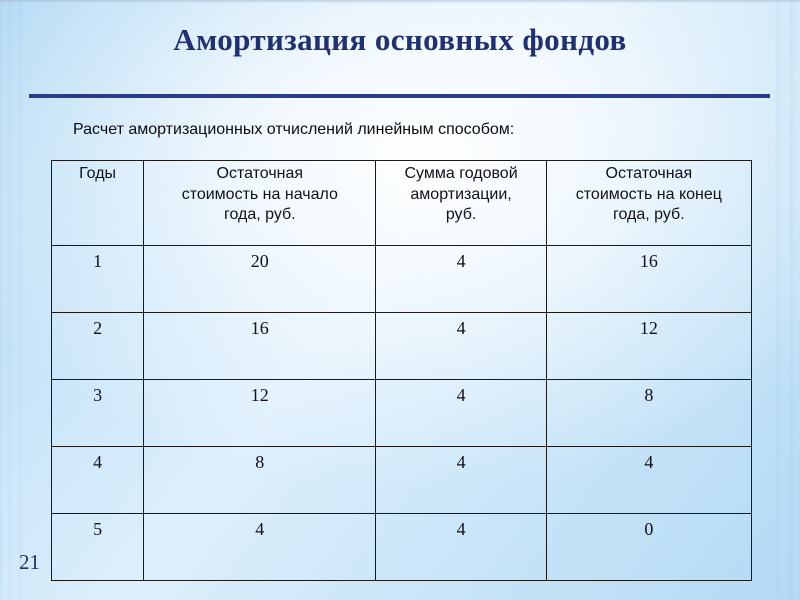 The height and width of the screenshot is (600, 800). I want to click on table-row: 4 8 4 4, so click(401, 480).